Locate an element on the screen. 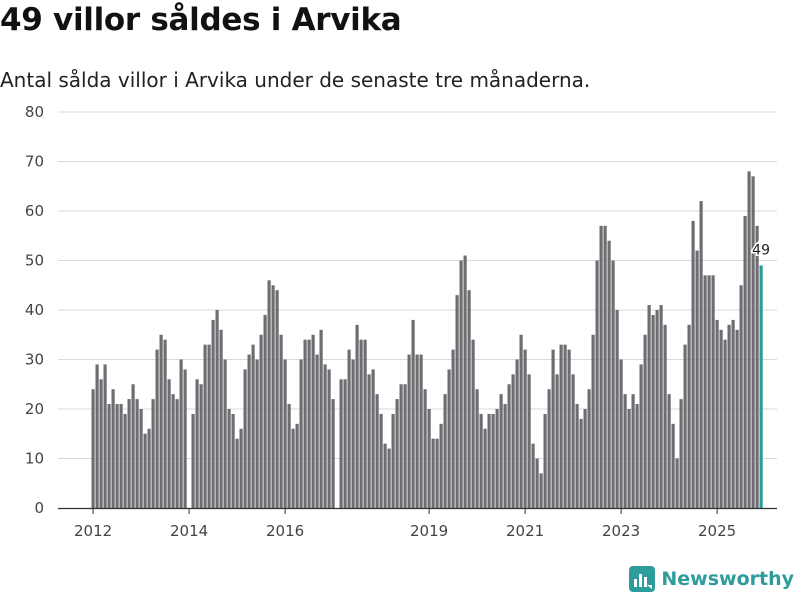 The width and height of the screenshot is (800, 600). y-tick-label: 30 is located at coordinates (34, 360).